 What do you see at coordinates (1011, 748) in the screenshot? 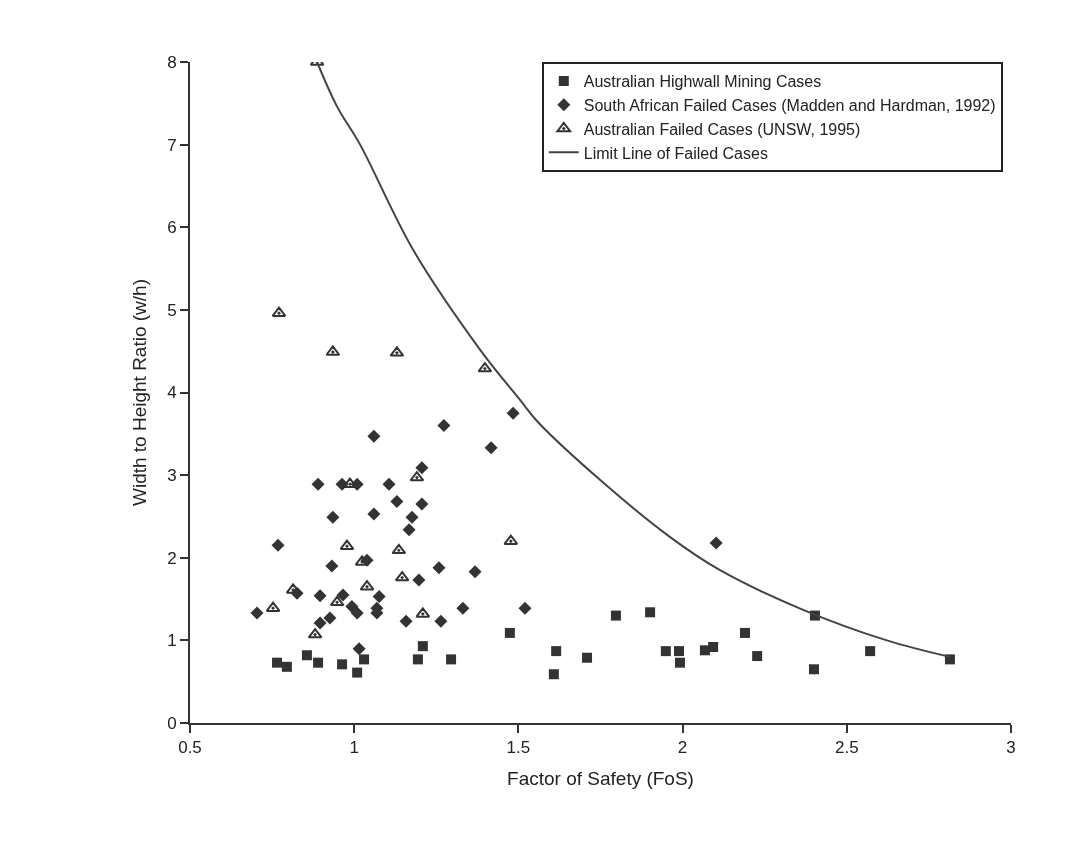
I see `x-tick-label: 3` at bounding box center [1011, 748].